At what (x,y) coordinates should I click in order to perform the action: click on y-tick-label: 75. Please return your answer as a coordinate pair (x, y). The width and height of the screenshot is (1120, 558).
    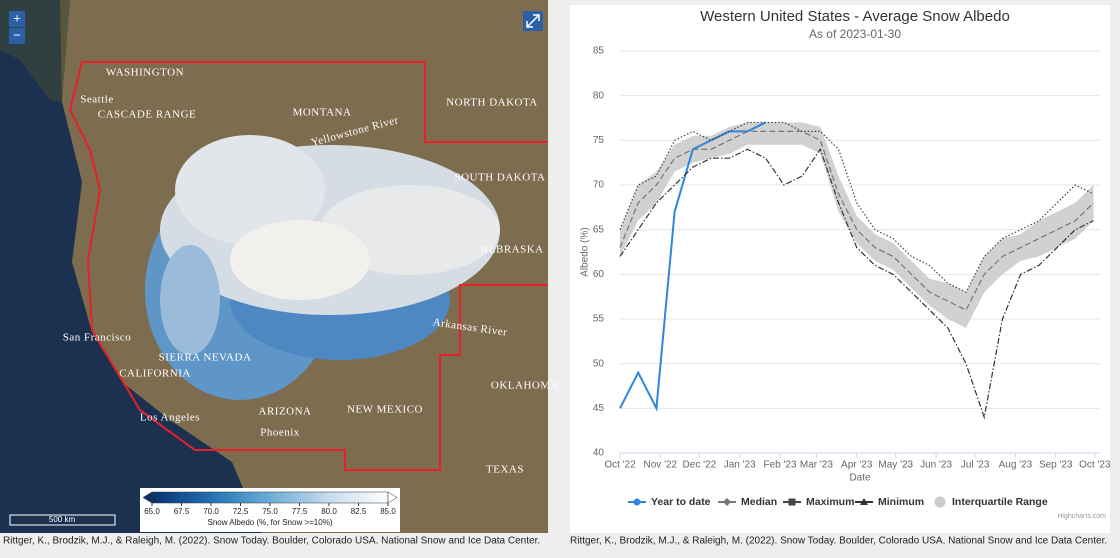
    Looking at the image, I should click on (599, 140).